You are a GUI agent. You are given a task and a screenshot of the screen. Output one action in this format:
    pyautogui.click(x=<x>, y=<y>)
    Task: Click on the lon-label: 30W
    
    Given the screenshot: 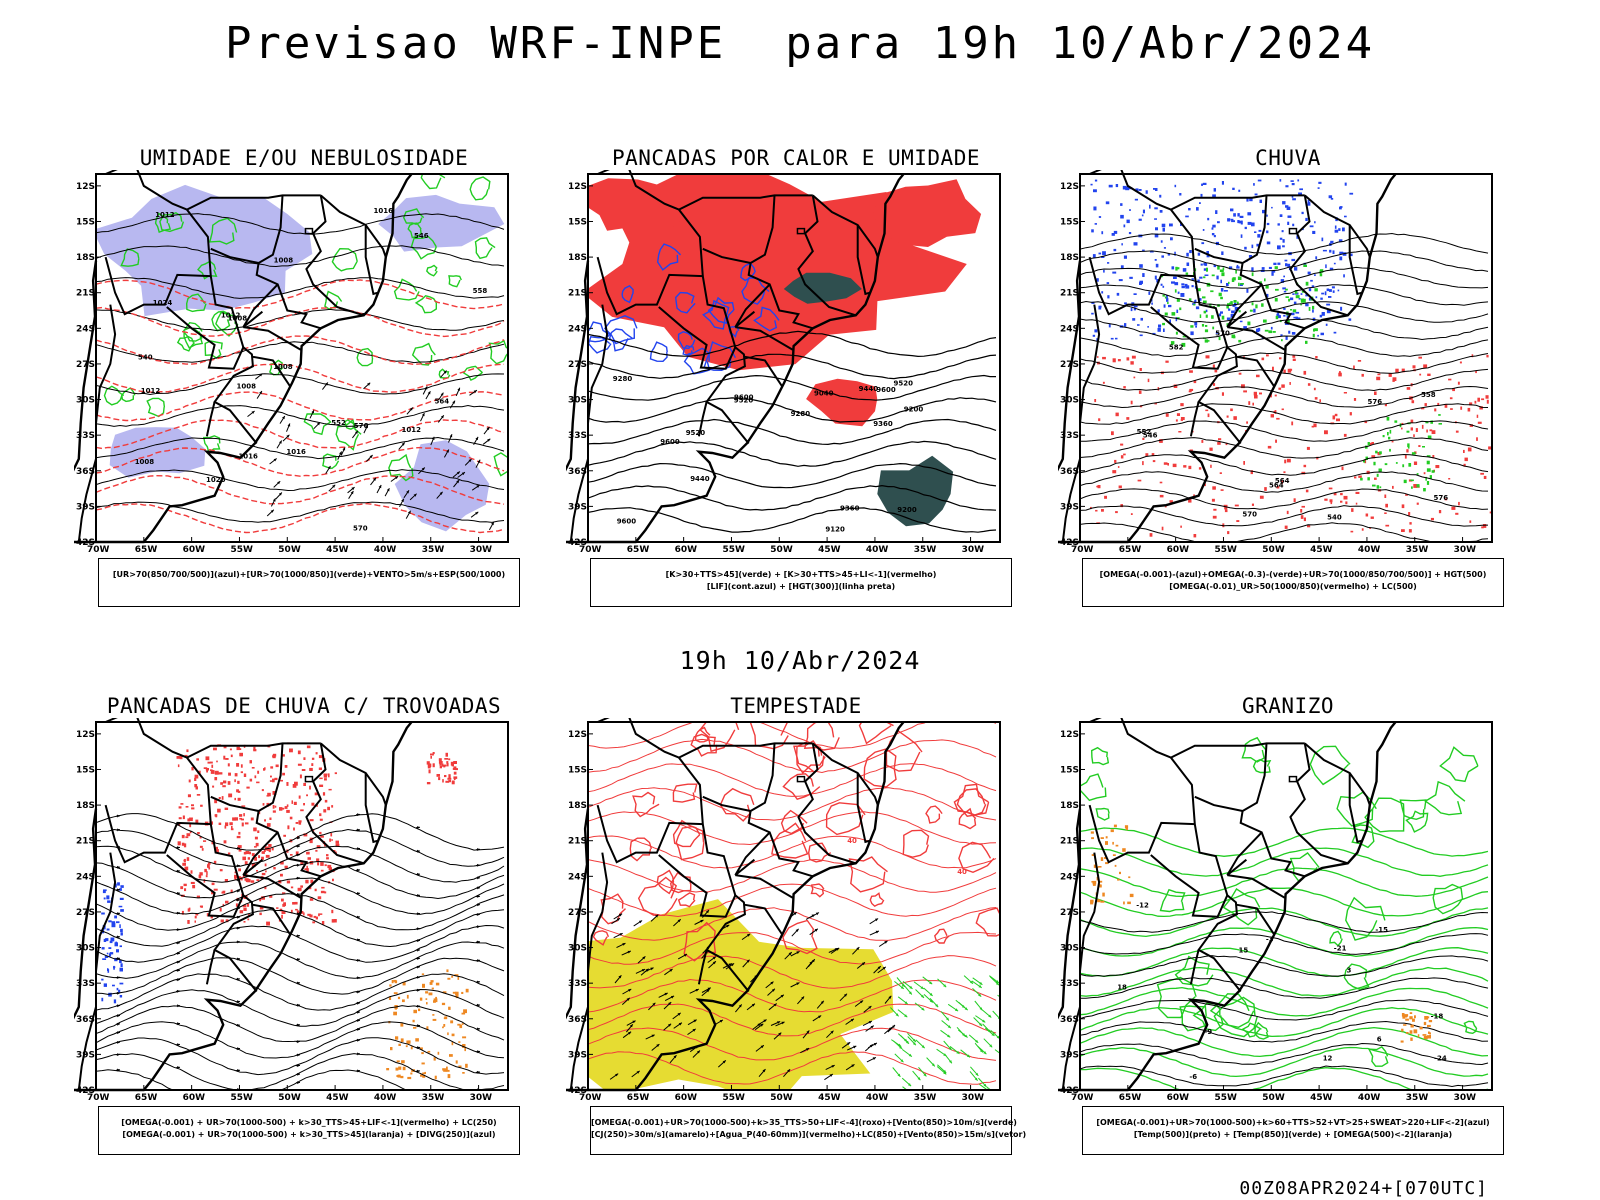 What is the action you would take?
    pyautogui.click(x=1465, y=550)
    